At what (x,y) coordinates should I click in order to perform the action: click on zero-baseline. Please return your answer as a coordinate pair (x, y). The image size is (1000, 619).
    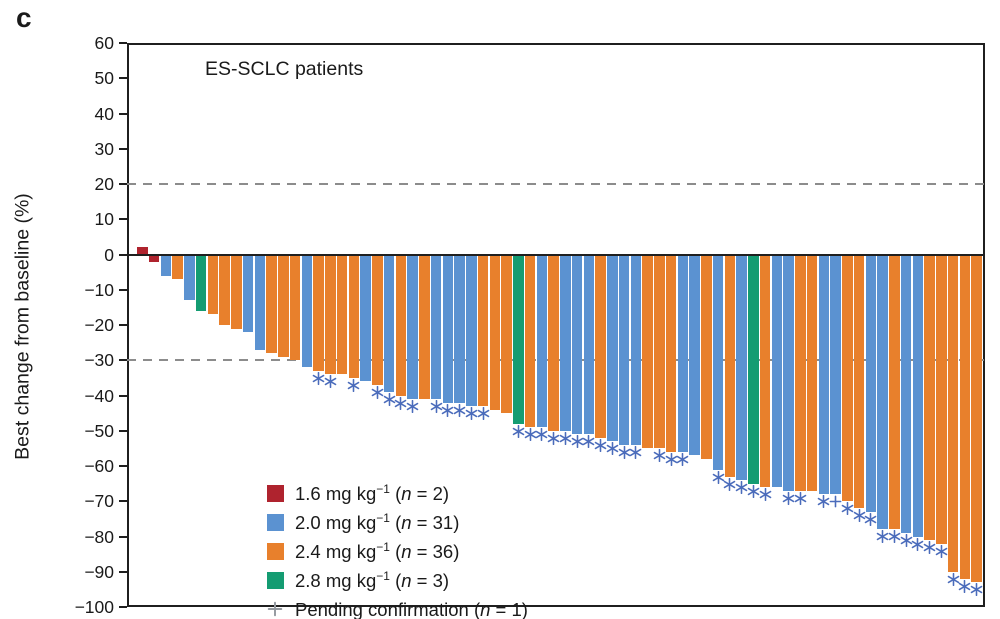
    Looking at the image, I should click on (556, 254).